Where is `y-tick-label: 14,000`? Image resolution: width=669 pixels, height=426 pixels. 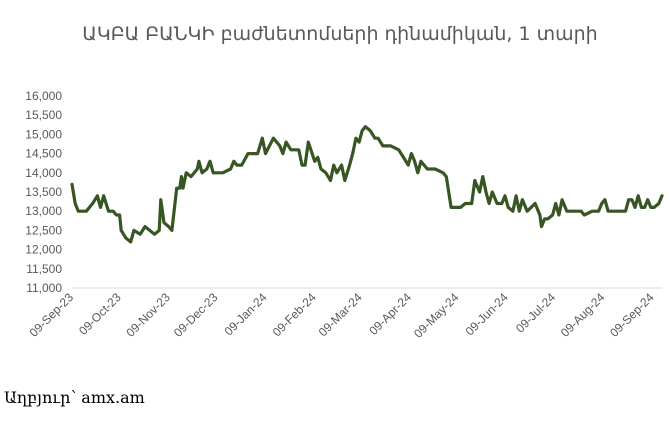 y-tick-label: 14,000 is located at coordinates (43, 173).